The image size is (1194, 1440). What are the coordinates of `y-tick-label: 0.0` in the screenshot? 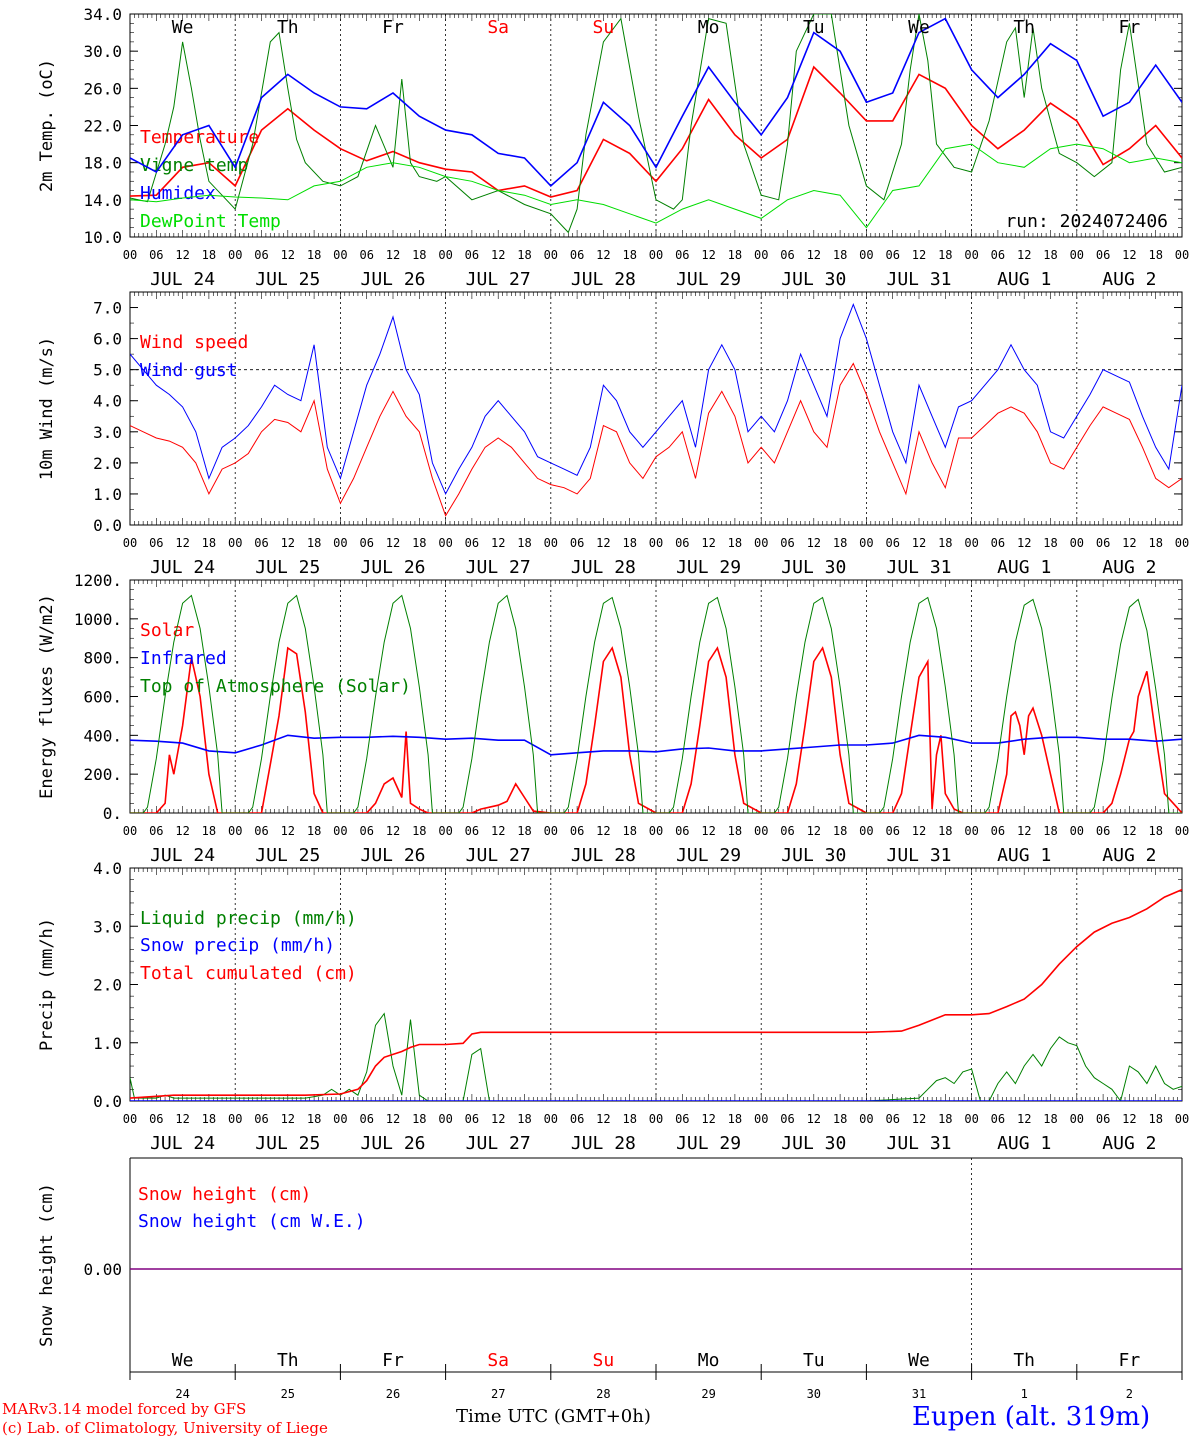 It's located at (107, 1101).